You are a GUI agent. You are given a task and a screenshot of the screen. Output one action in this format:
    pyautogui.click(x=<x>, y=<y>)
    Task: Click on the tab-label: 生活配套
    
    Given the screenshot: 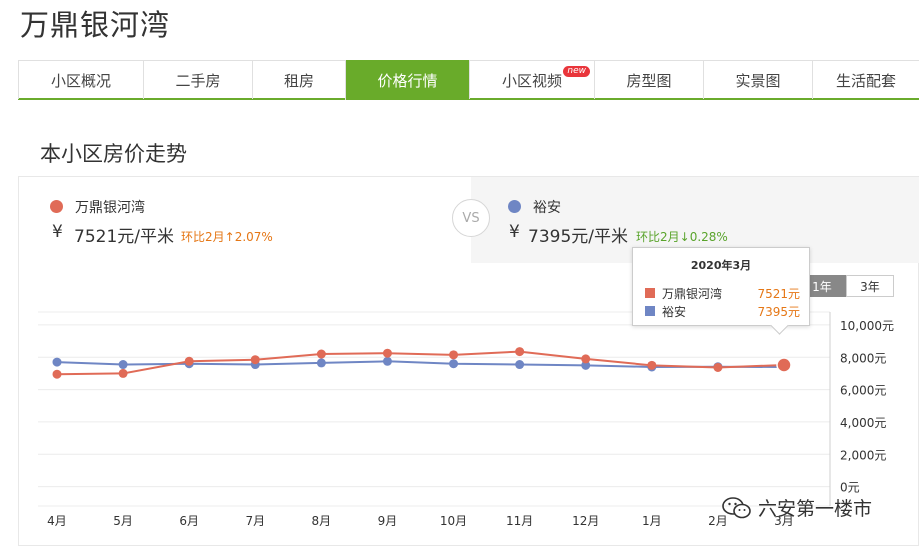 What is the action you would take?
    pyautogui.click(x=865, y=80)
    